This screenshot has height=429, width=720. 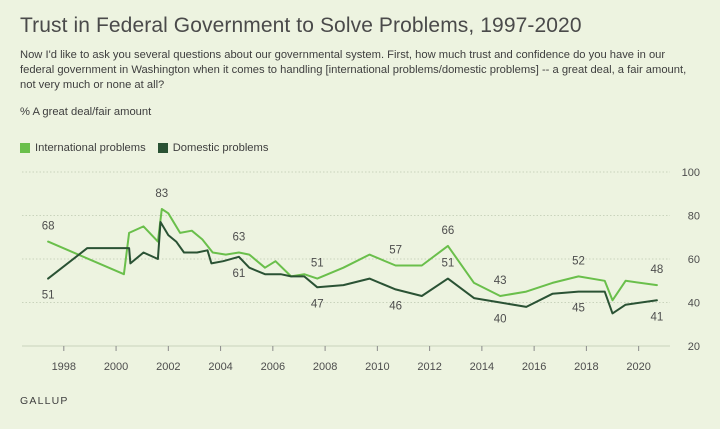 I want to click on x-tick-label: 2002, so click(x=168, y=367).